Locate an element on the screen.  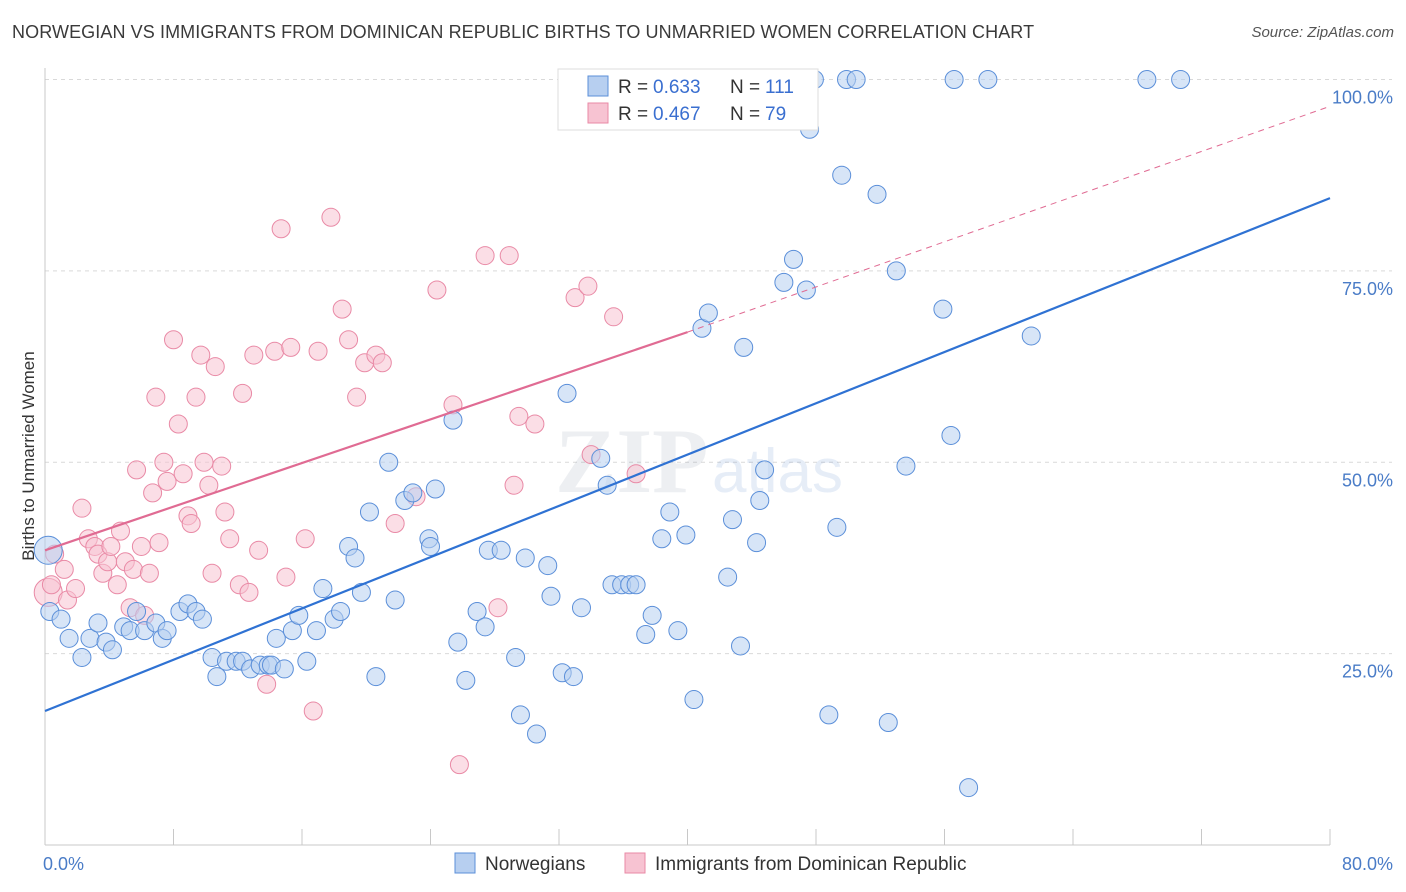
y-tick-label: 75.0% is located at coordinates (1367, 289).